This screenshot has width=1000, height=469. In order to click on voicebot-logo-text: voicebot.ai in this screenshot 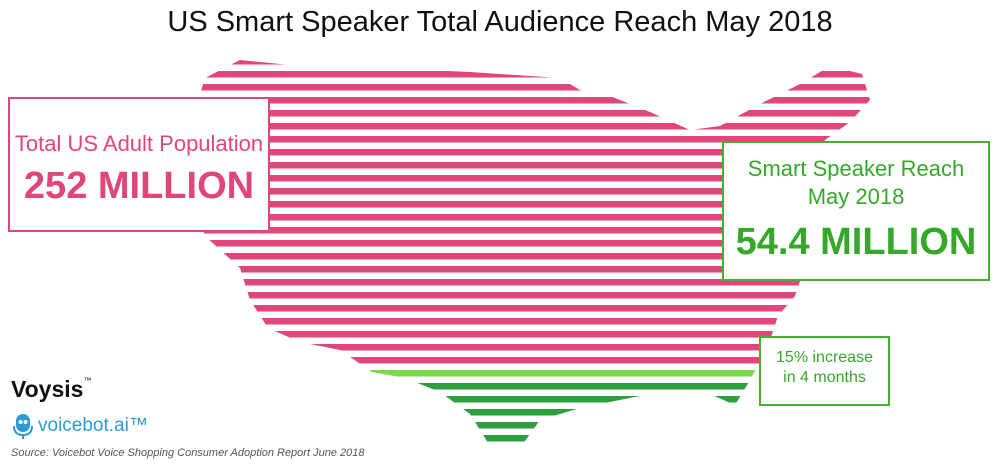, I will do `click(83, 425)`.